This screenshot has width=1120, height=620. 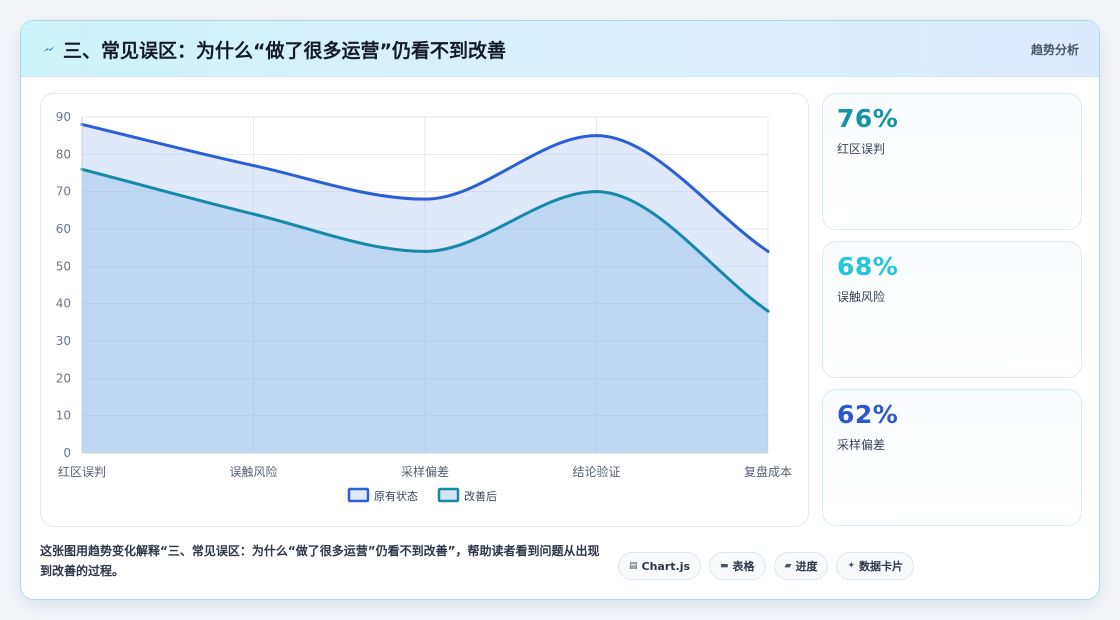 What do you see at coordinates (851, 566) in the screenshot?
I see `sparkle-icon: ✦` at bounding box center [851, 566].